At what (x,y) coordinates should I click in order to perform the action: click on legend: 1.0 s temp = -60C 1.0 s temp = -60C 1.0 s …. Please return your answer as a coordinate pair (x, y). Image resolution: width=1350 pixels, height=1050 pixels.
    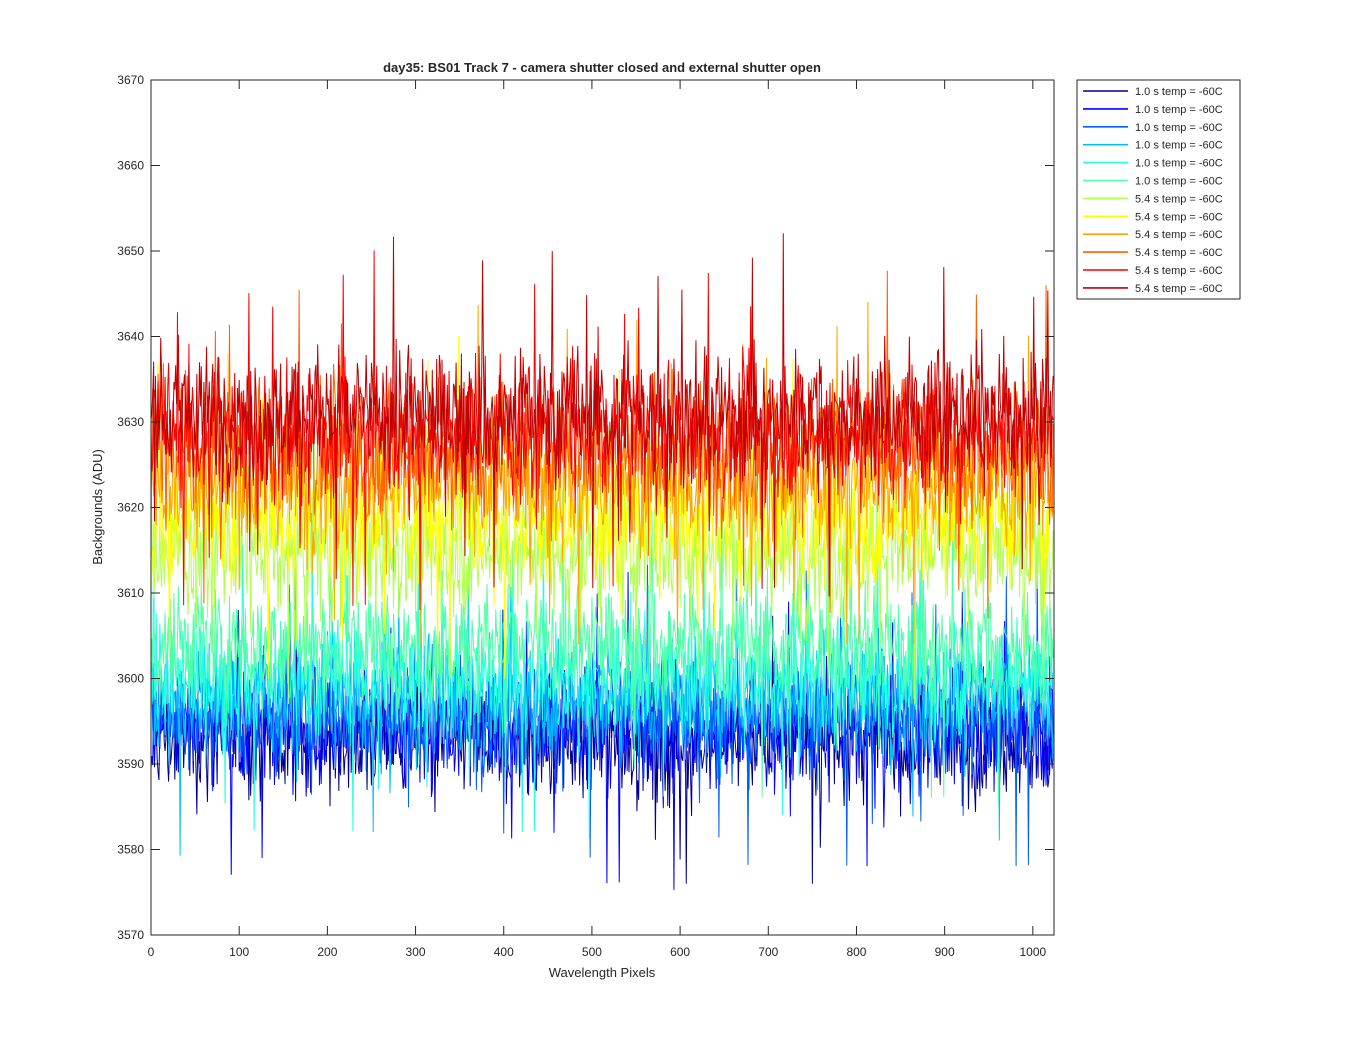
    Looking at the image, I should click on (1158, 189).